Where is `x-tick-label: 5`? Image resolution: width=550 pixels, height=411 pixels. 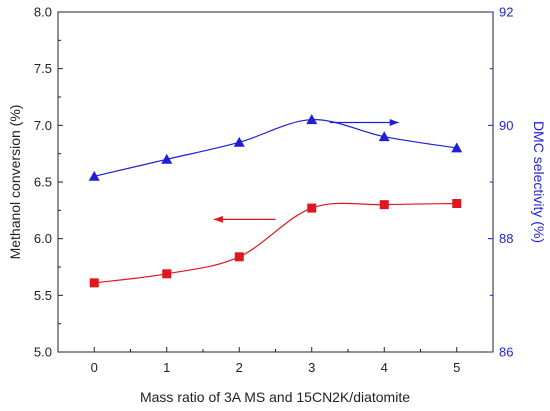
x-tick-label: 5 is located at coordinates (456, 367).